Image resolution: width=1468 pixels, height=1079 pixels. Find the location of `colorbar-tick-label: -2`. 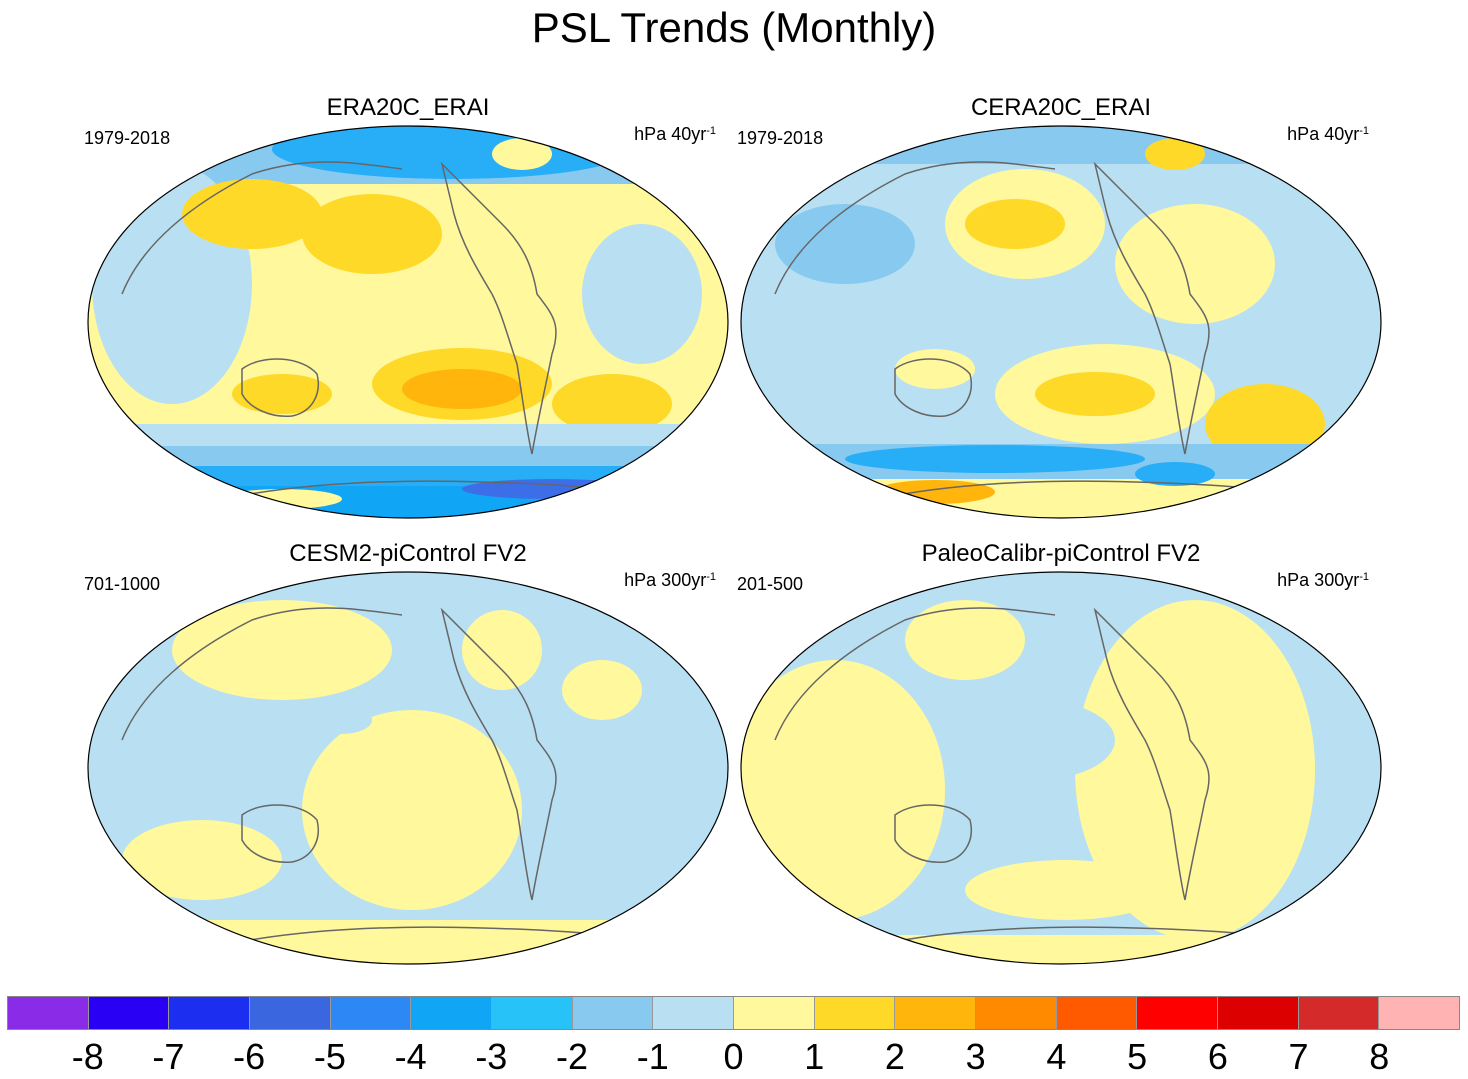

colorbar-tick-label: -2 is located at coordinates (572, 1056).